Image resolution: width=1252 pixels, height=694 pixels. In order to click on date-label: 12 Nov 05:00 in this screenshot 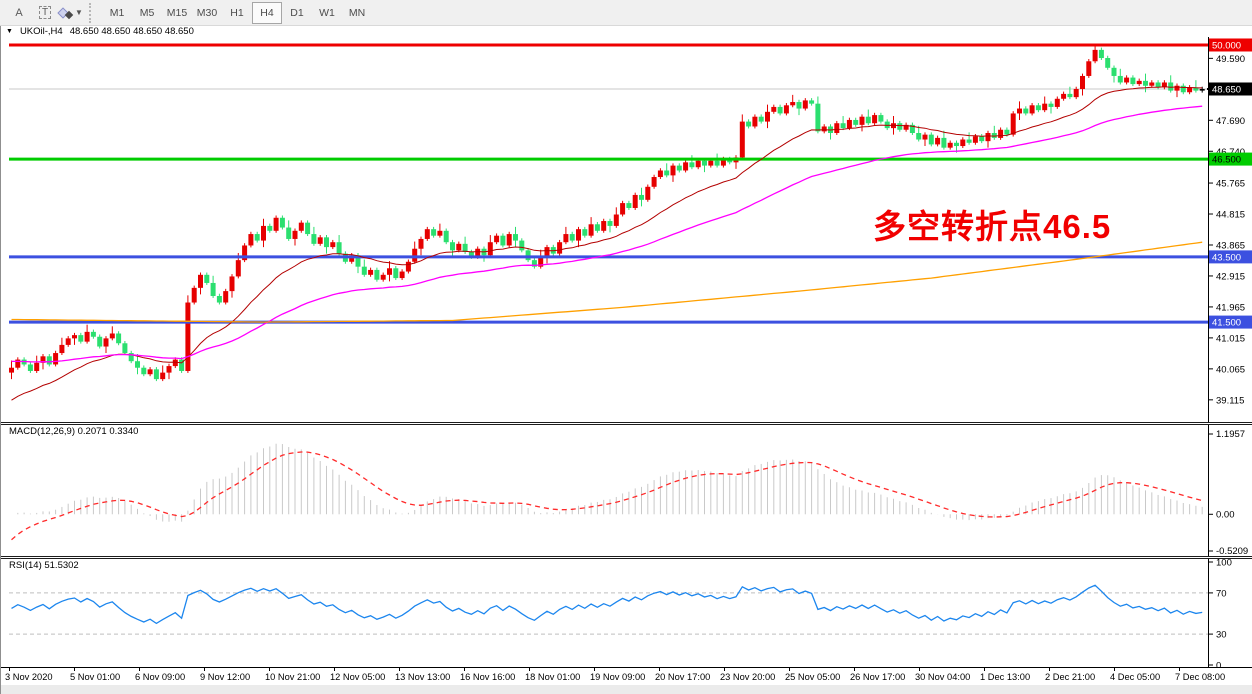, I will do `click(358, 677)`.